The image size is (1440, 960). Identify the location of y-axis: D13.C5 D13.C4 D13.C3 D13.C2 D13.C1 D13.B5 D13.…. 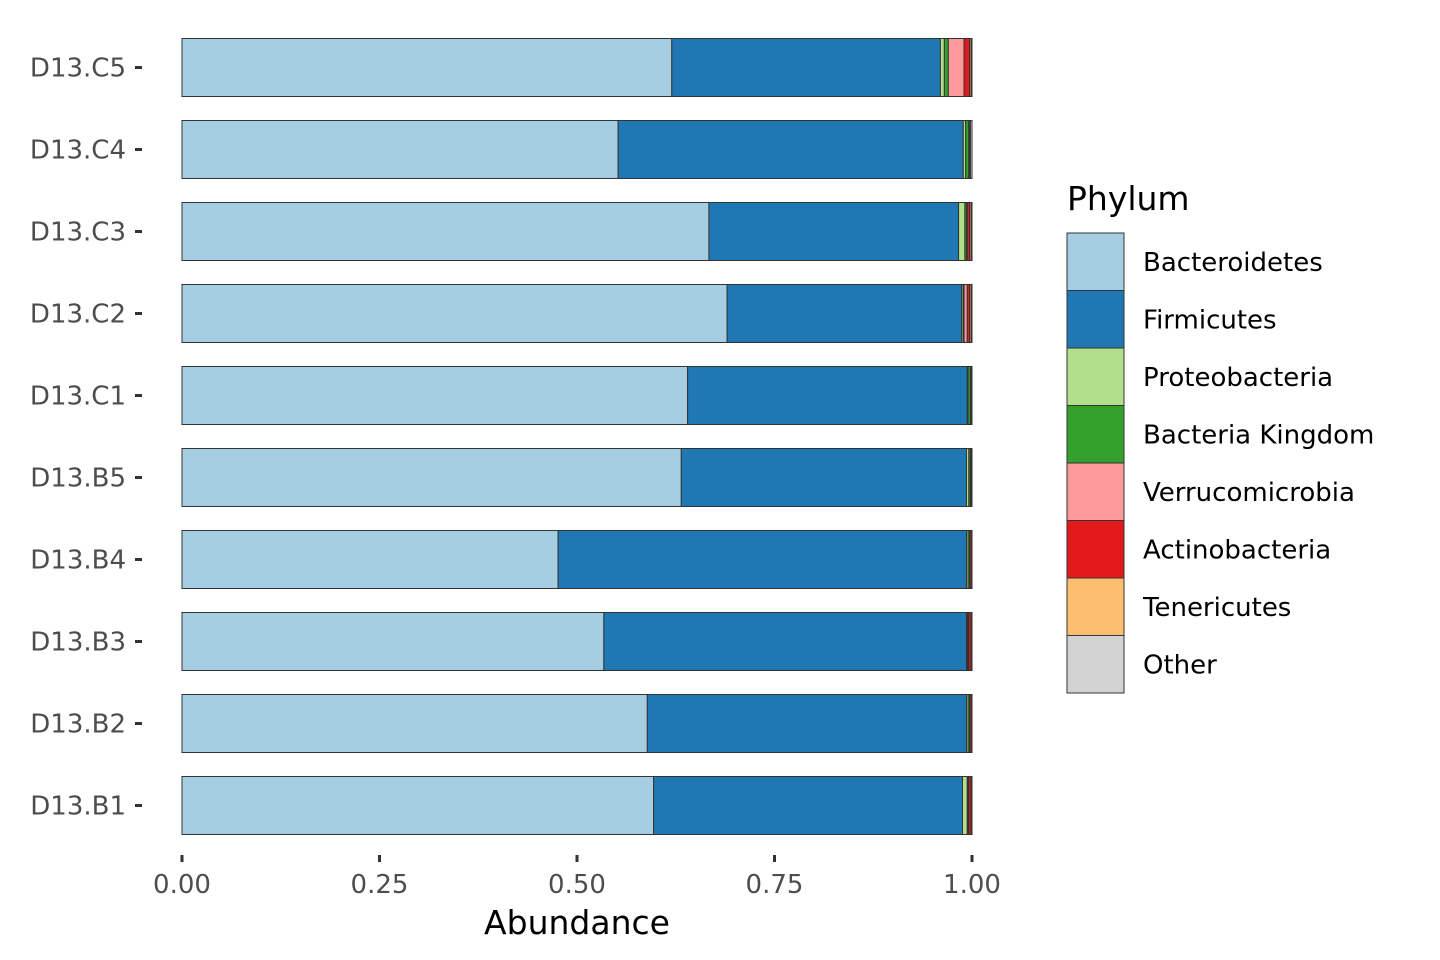
(86, 438).